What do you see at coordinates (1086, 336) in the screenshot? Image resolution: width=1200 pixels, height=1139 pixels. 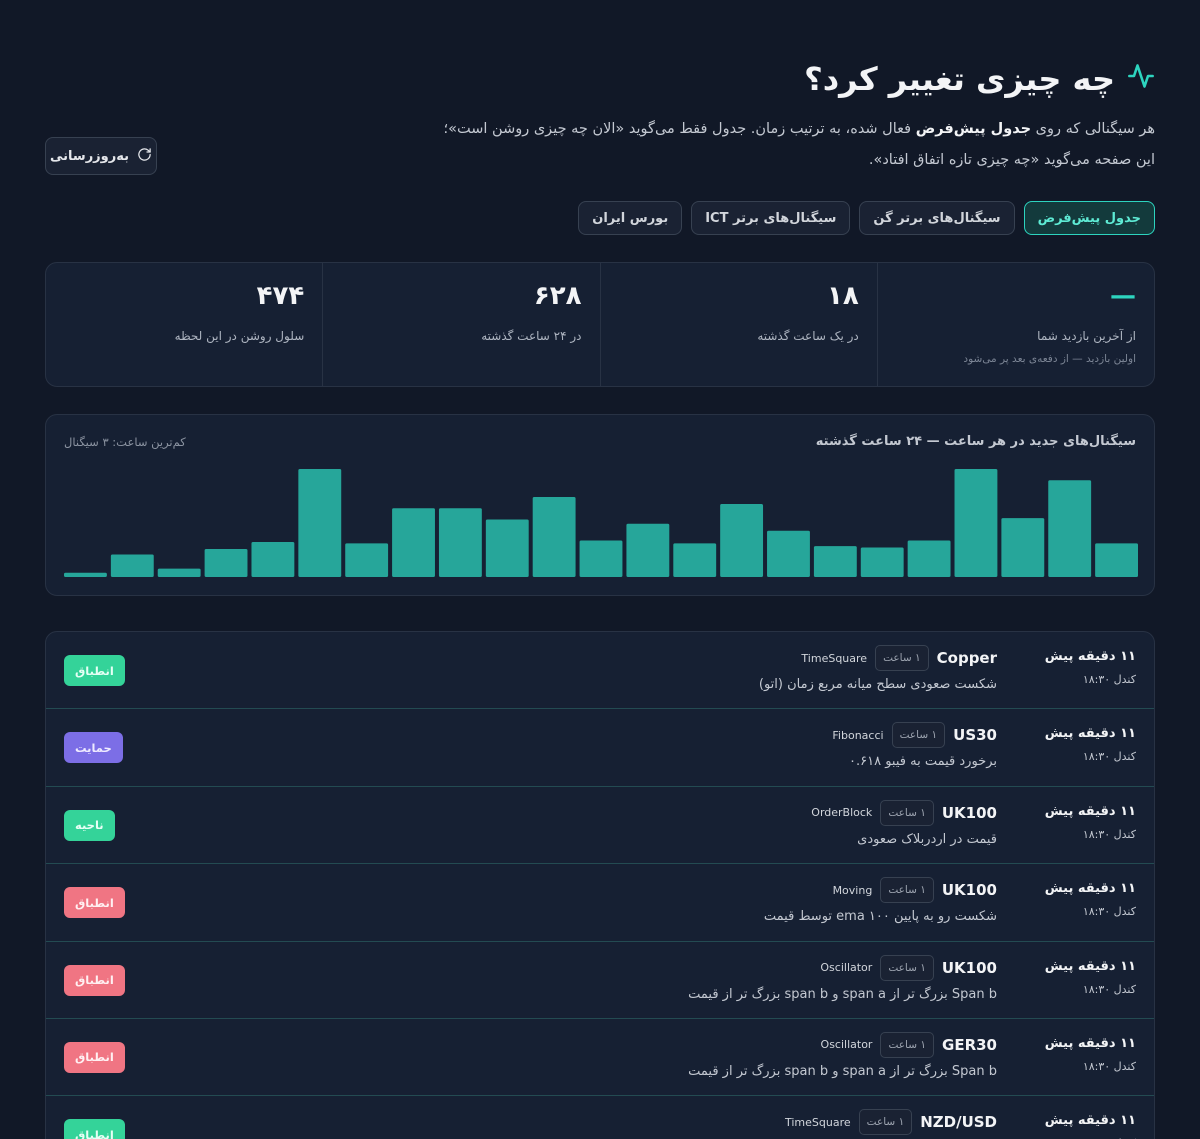 I see `stat-label: از آخرین بازدید شما` at bounding box center [1086, 336].